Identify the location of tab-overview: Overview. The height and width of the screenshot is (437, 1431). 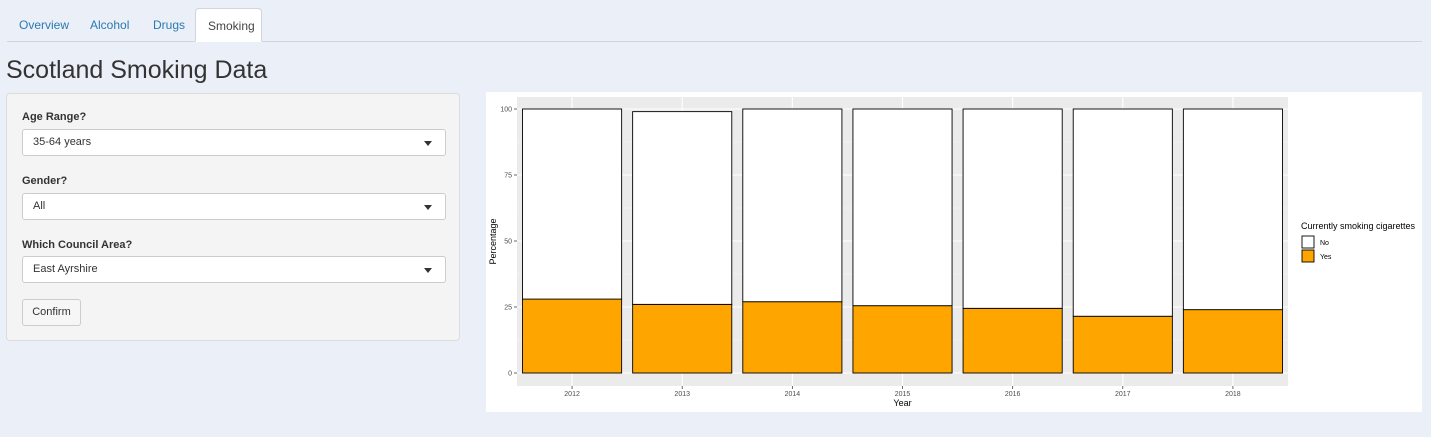
(44, 25).